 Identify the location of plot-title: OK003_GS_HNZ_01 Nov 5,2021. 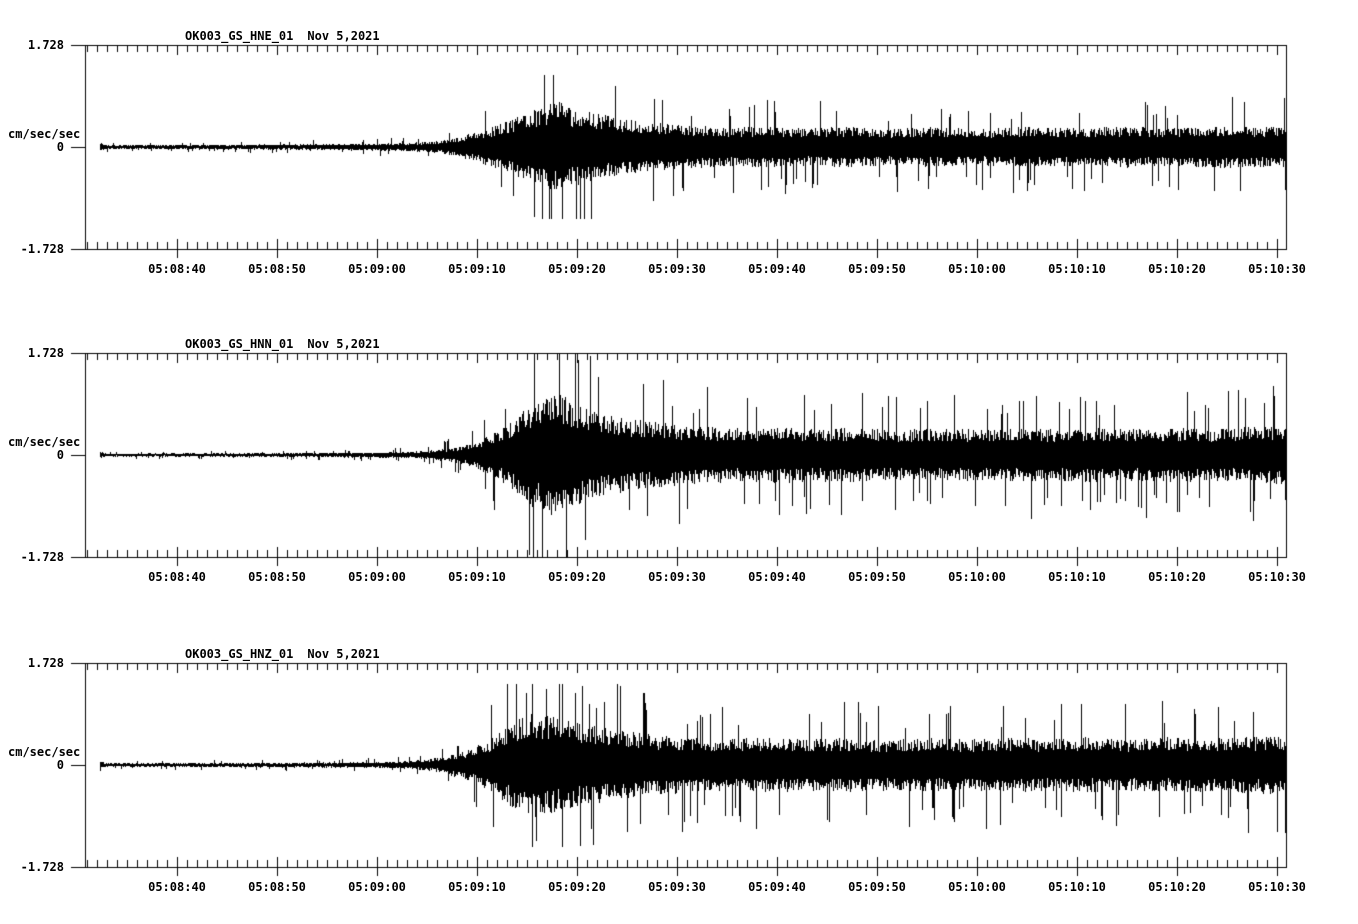
(289, 654).